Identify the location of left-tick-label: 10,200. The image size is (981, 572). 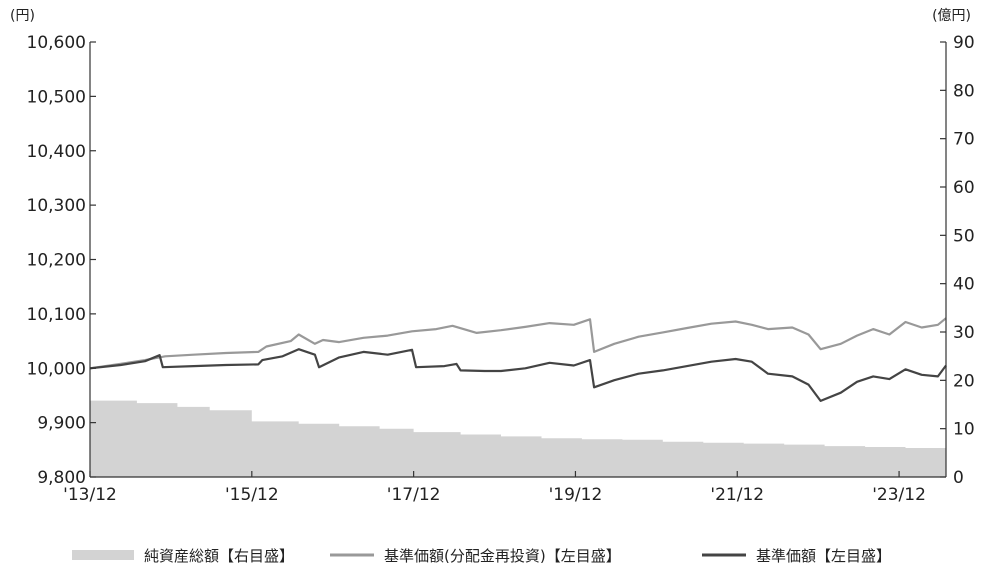
(56, 261).